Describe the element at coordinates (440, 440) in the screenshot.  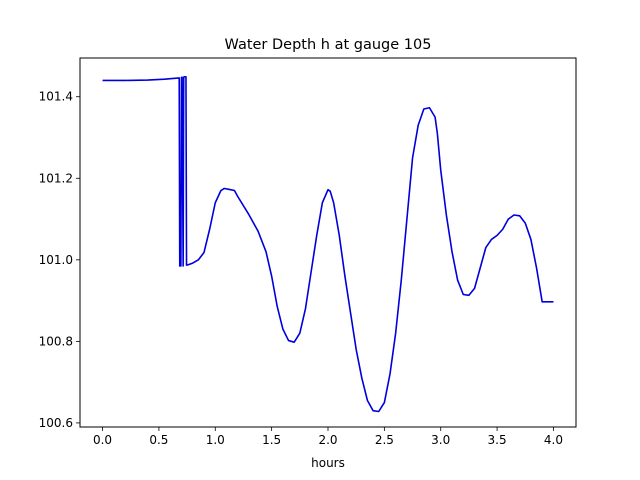
I see `x-tick-label: 3.0` at that location.